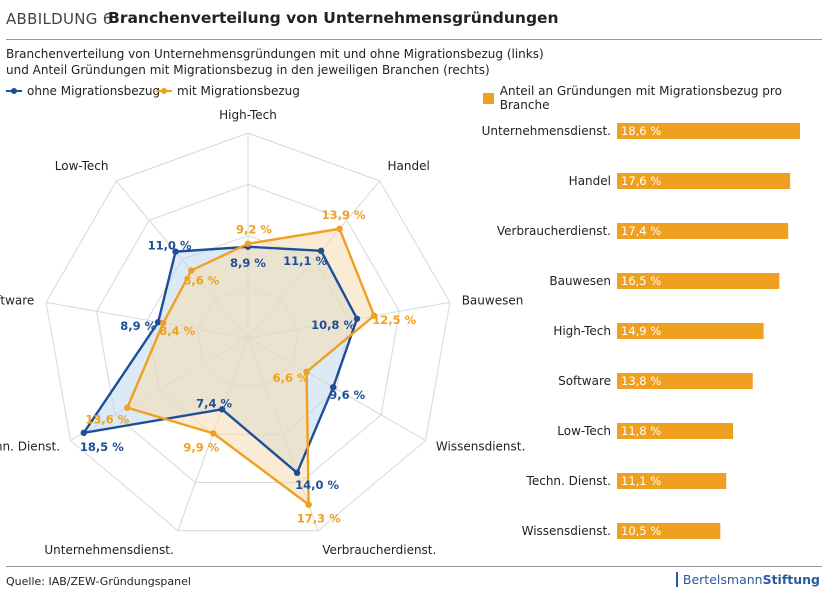 The height and width of the screenshot is (596, 828). I want to click on radar-label-ohne-verbraucherdienst: 14,0 %, so click(317, 485).